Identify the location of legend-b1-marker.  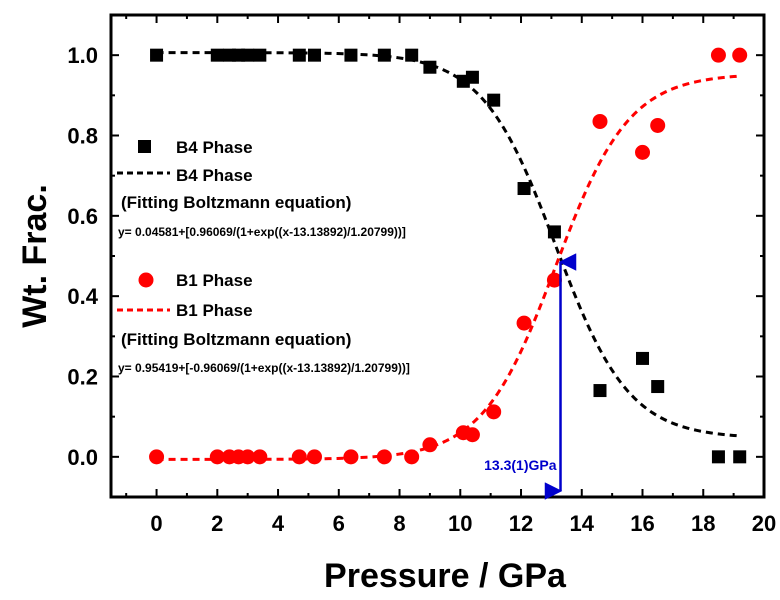
(146, 280).